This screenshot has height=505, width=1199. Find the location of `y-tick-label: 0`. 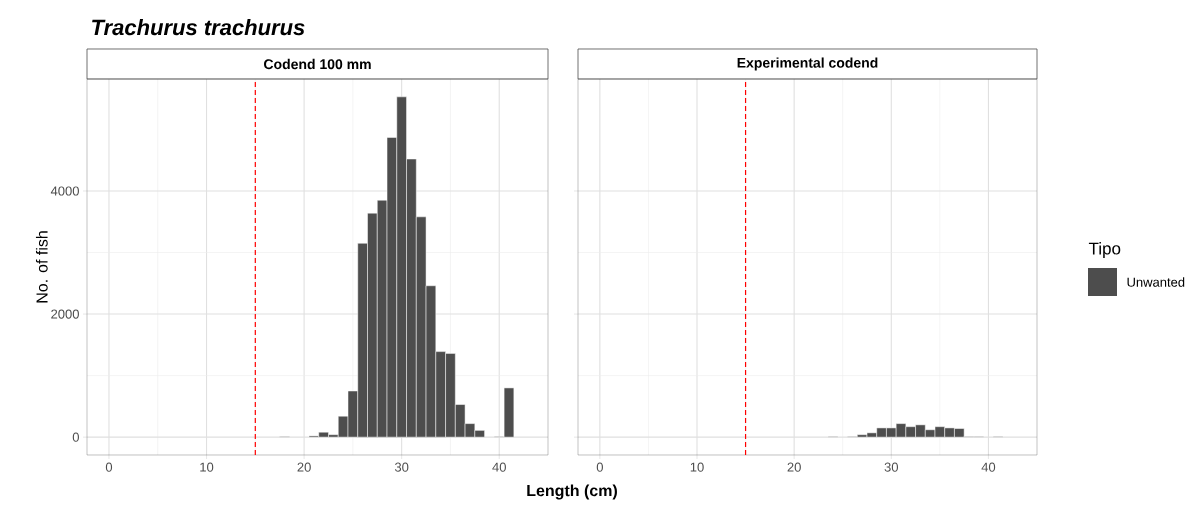

y-tick-label: 0 is located at coordinates (75, 437).